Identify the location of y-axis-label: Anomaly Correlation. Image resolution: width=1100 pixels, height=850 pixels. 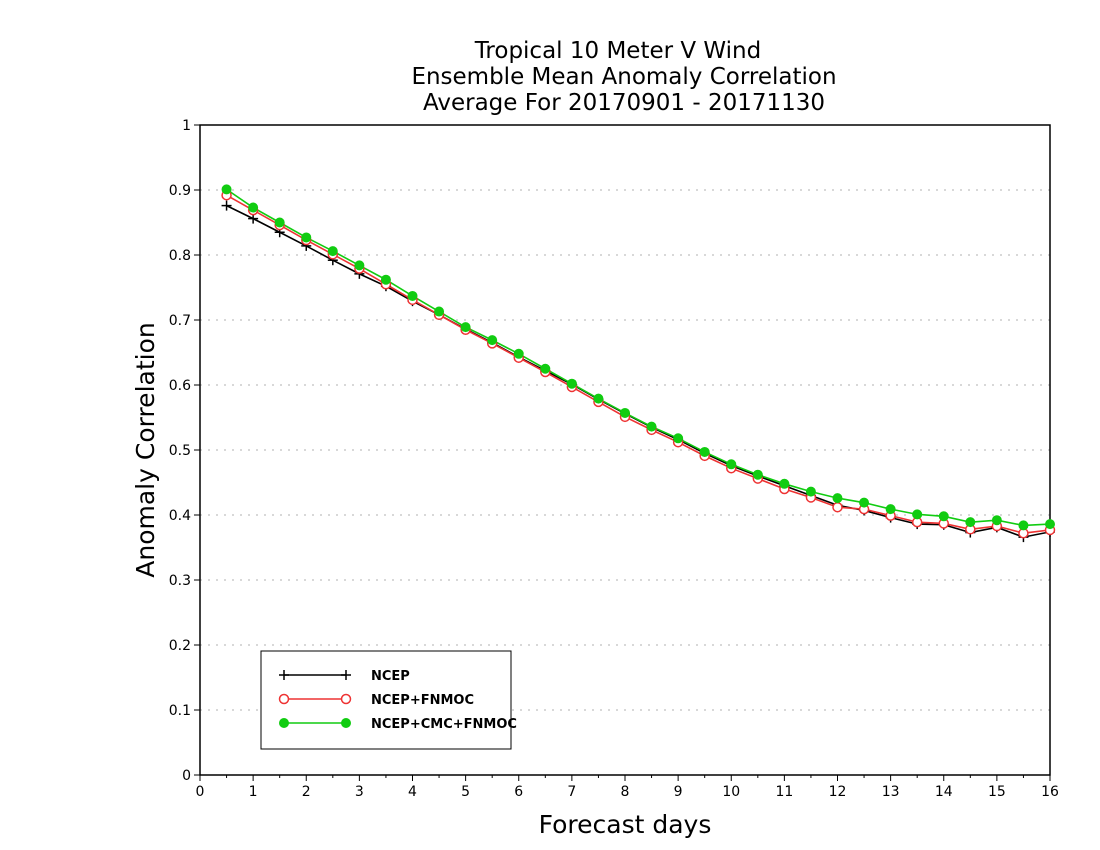
(145, 449).